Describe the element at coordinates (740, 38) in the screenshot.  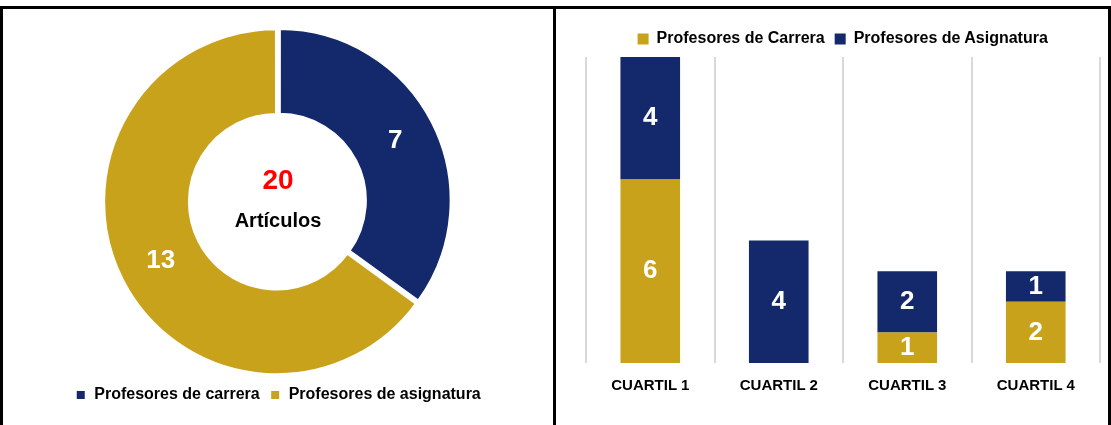
I see `legend-label: Profesores de Carrera` at that location.